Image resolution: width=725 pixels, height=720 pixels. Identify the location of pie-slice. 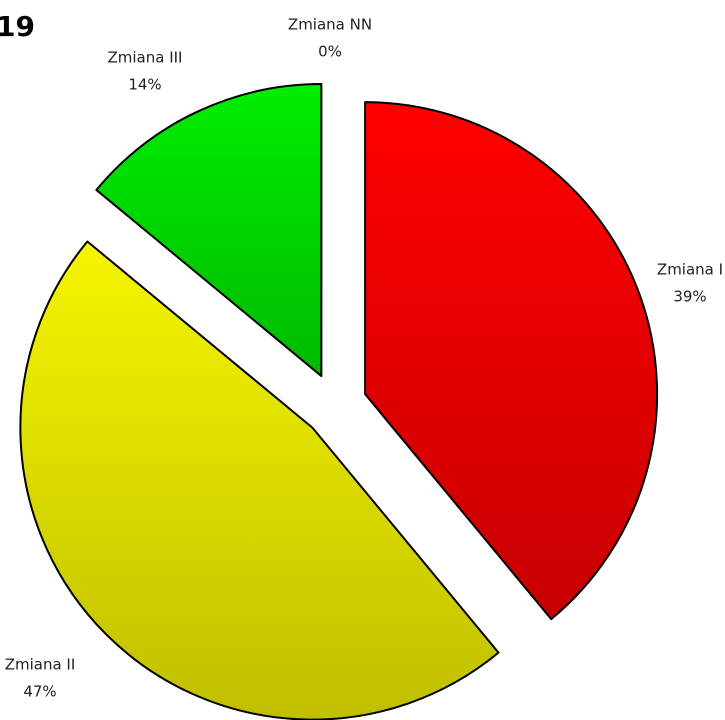
(209, 230).